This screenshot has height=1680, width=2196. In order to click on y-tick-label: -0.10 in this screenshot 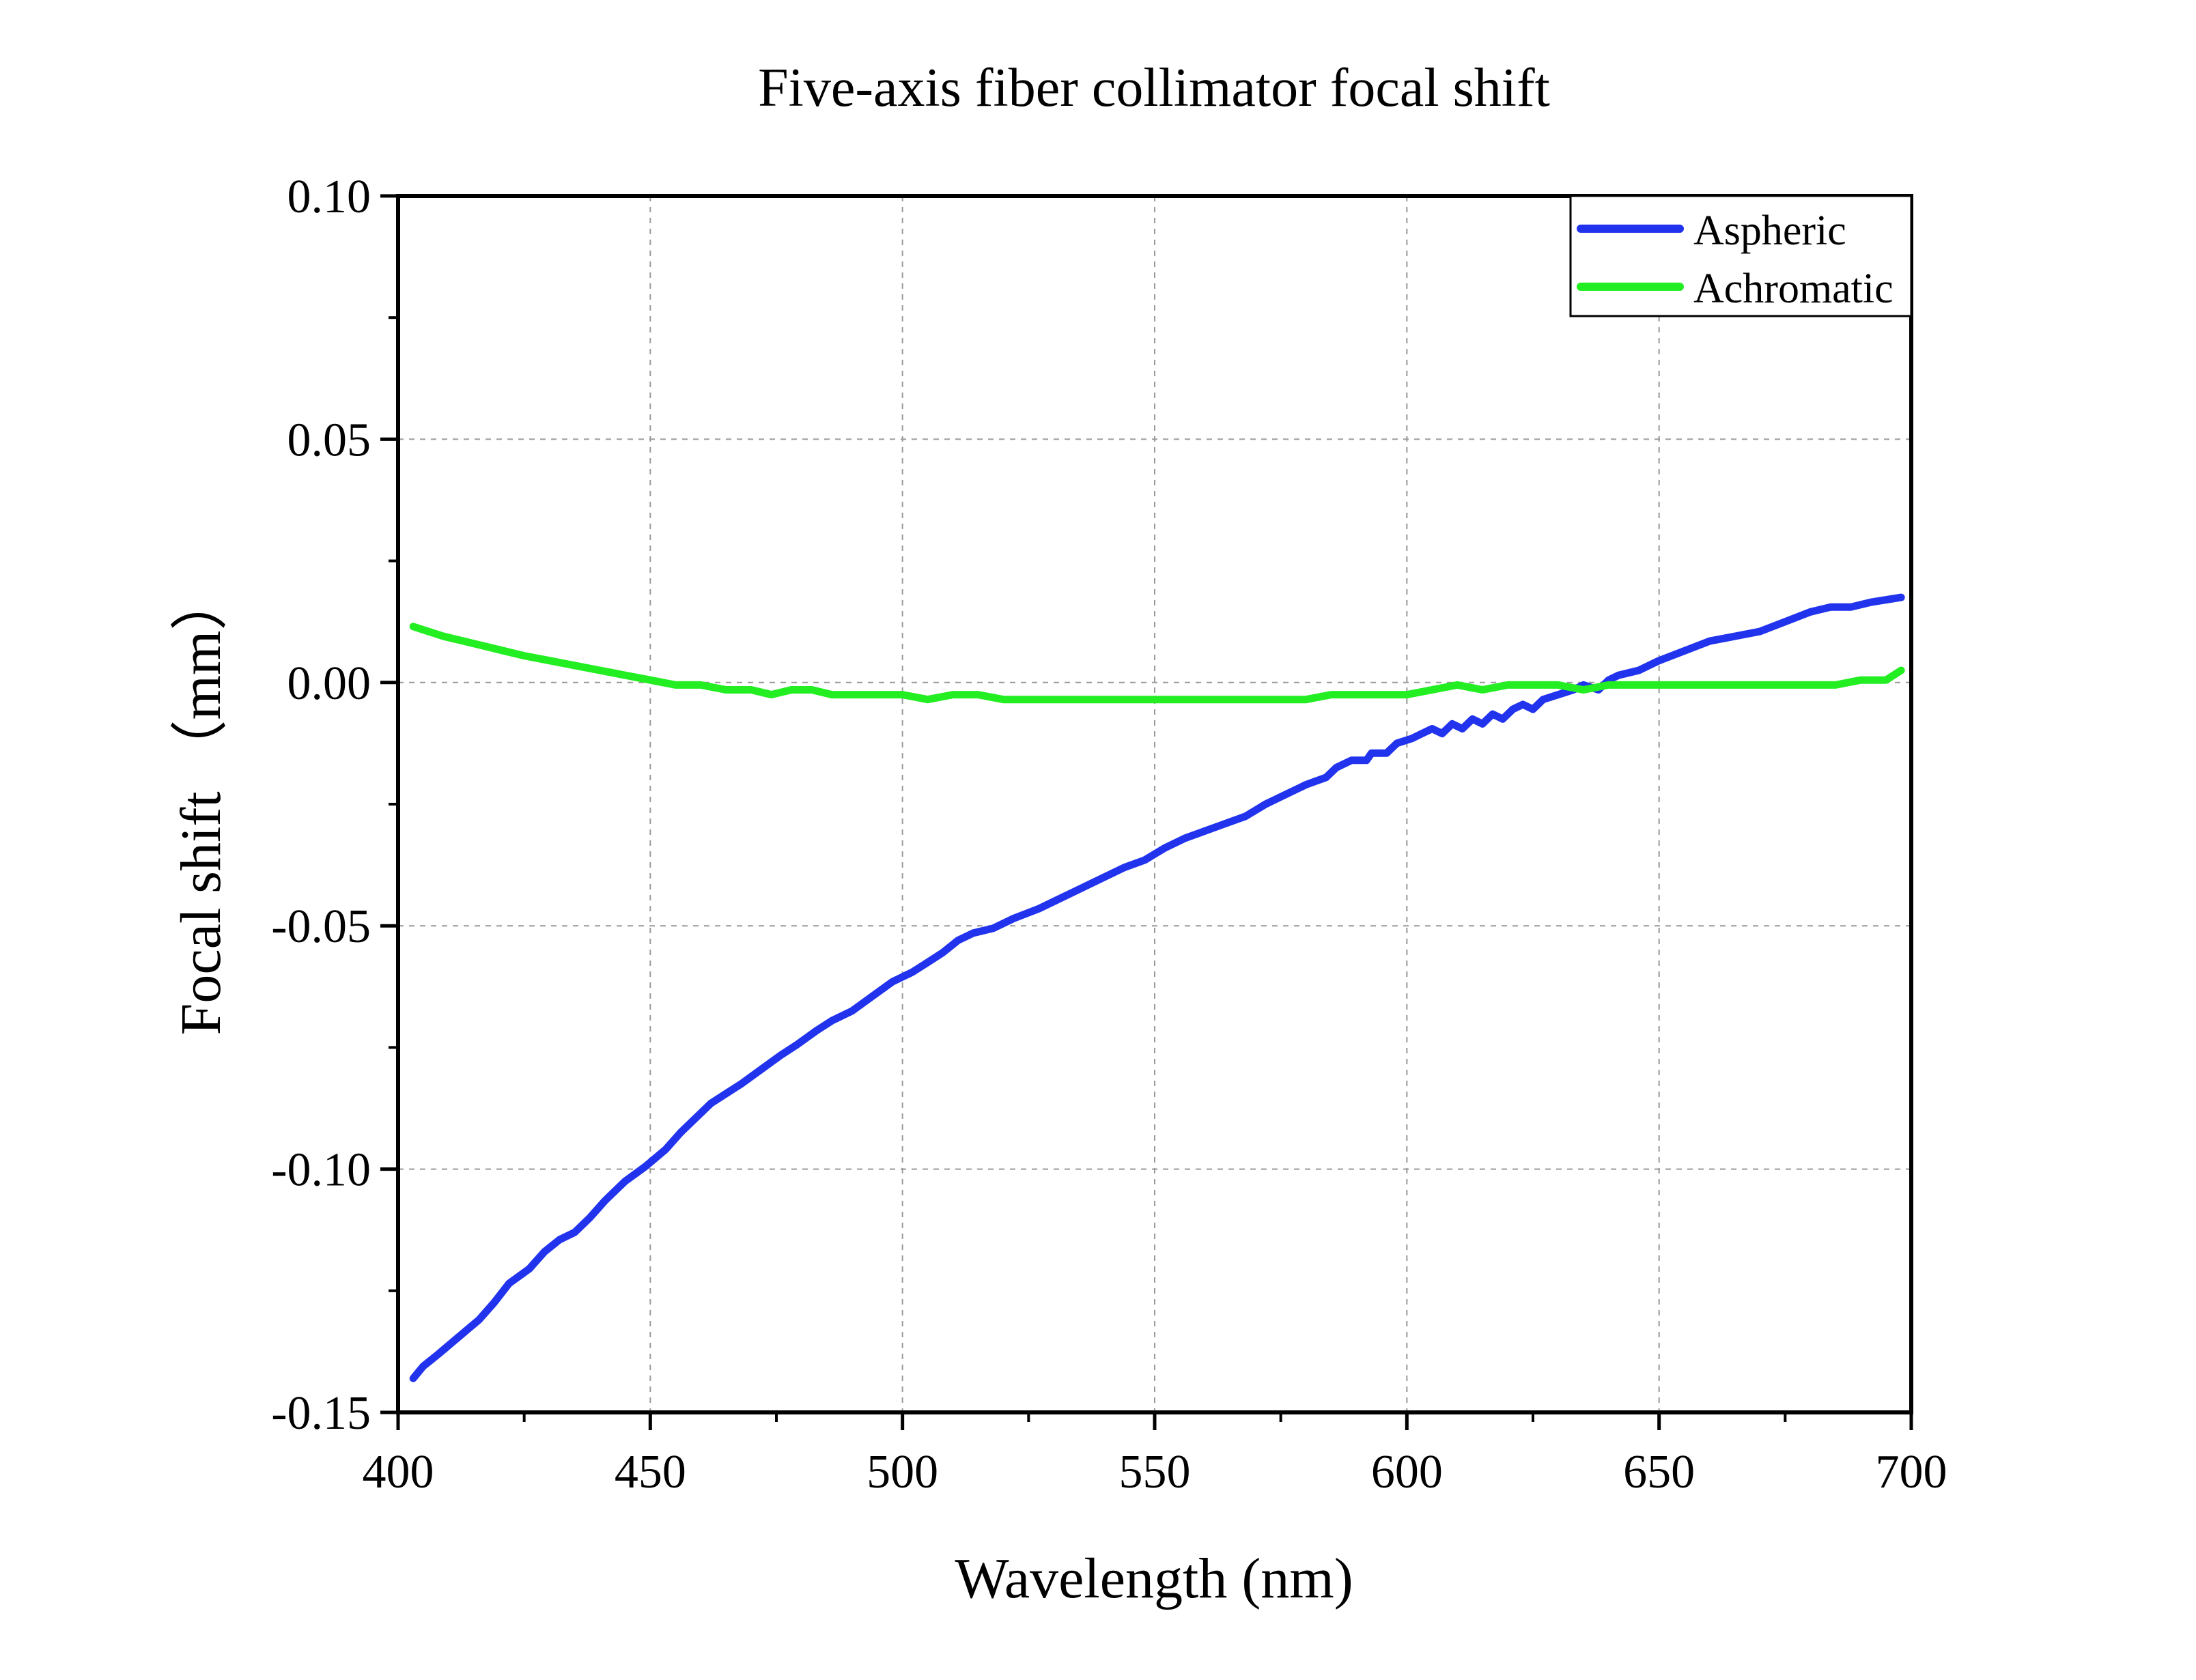, I will do `click(321, 1170)`.